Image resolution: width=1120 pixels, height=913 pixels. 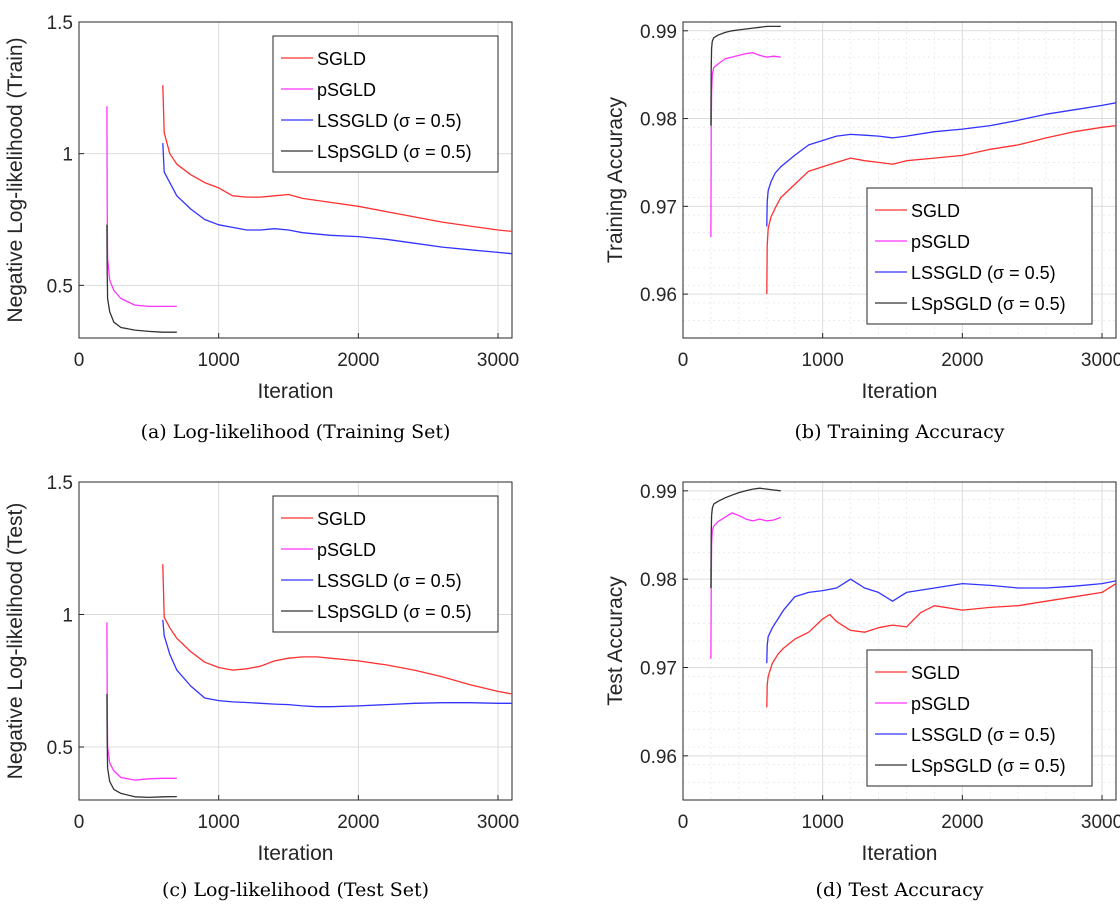 What do you see at coordinates (295, 890) in the screenshot?
I see `caption: (c) Log-likelihood (Test Set)` at bounding box center [295, 890].